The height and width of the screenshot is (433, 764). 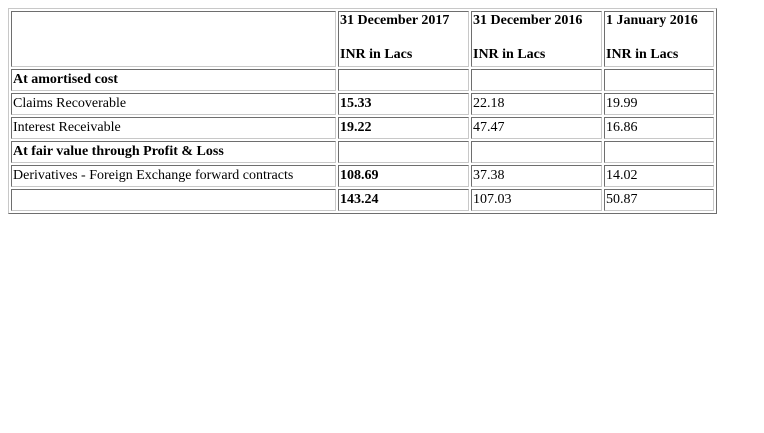 What do you see at coordinates (659, 176) in the screenshot?
I see `value-cell: 14.02` at bounding box center [659, 176].